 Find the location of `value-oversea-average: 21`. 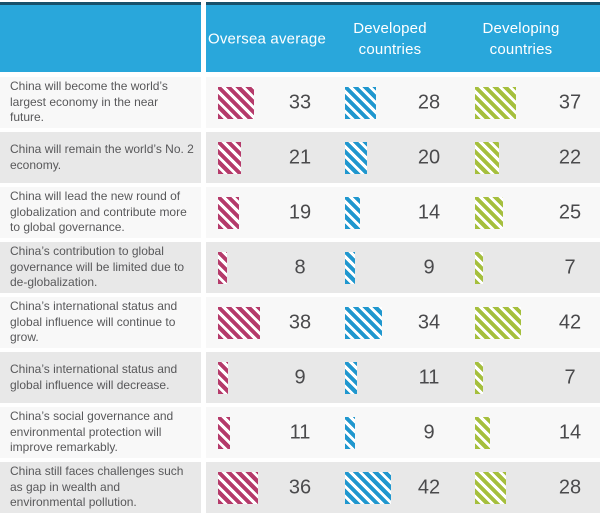

value-oversea-average: 21 is located at coordinates (300, 157).